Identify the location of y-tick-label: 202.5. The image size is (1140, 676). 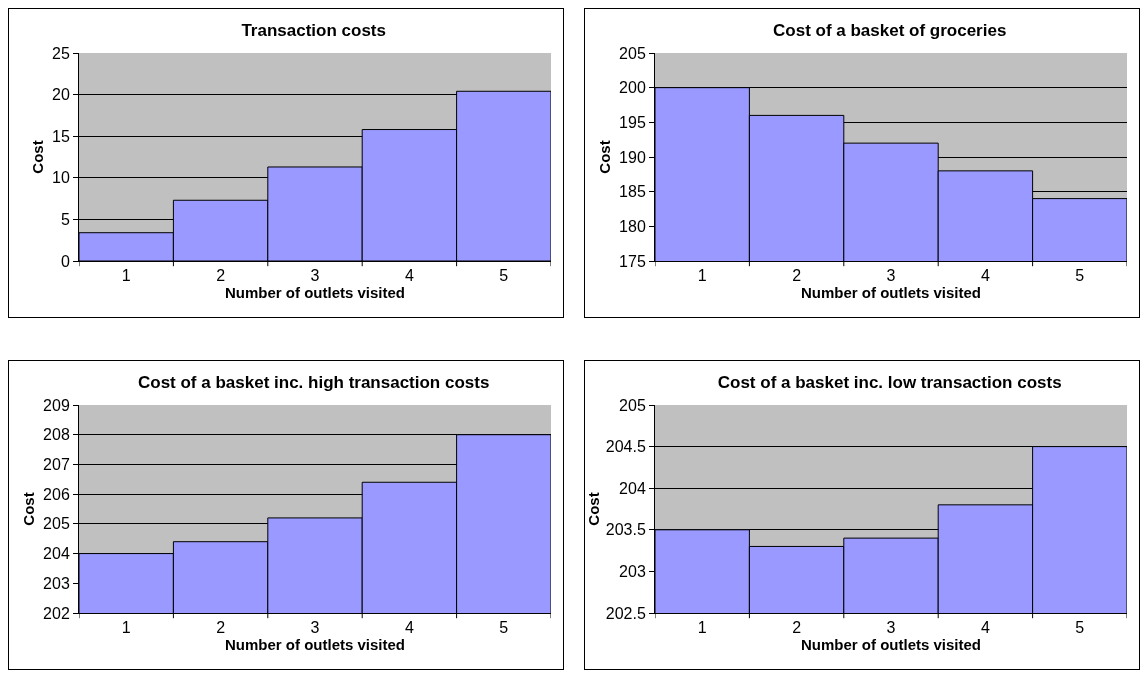
(625, 613).